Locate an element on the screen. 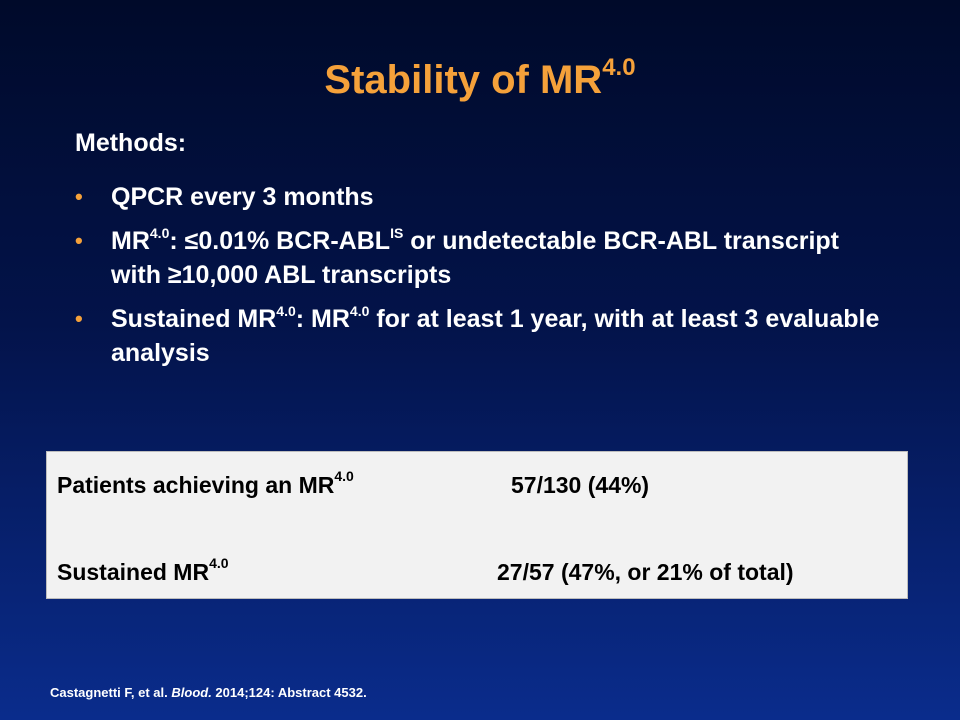  slide-title-text: Stability of MR is located at coordinates (463, 80).